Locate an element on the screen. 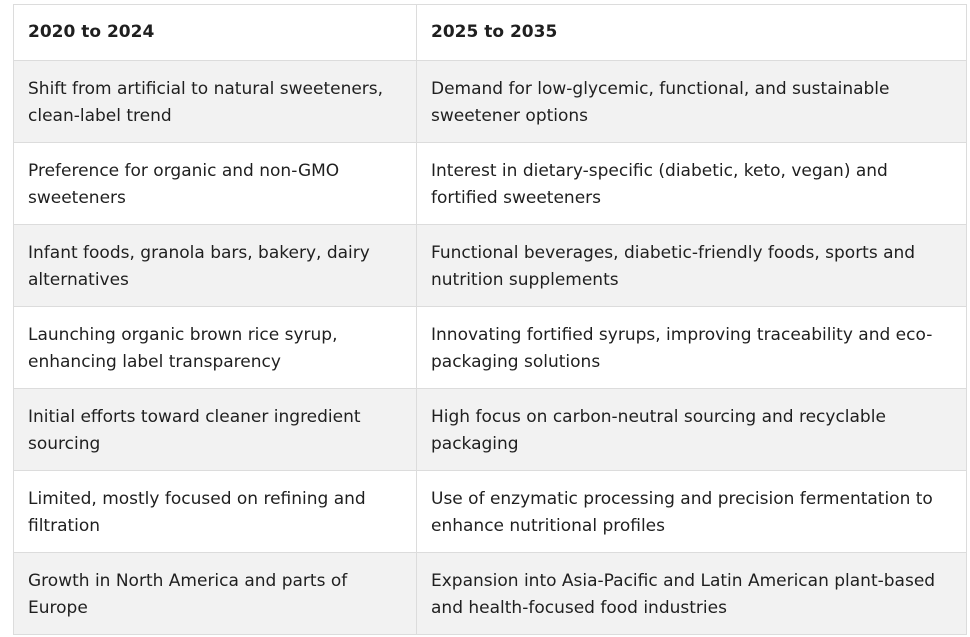  header-period-2020-2024: 2020 to 2024 is located at coordinates (215, 32).